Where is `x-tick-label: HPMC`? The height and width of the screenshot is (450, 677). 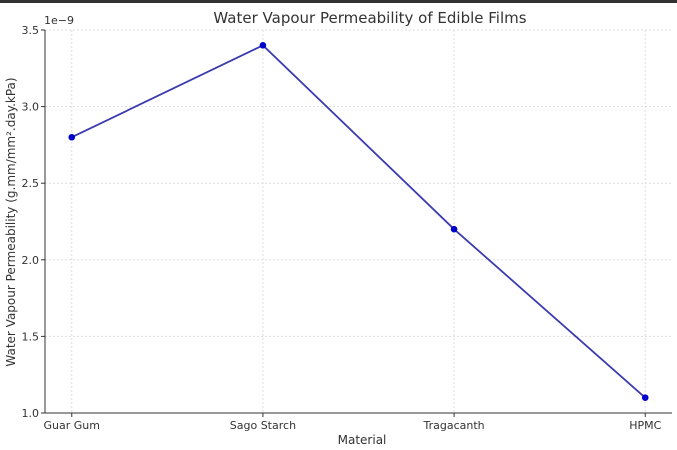 x-tick-label: HPMC is located at coordinates (645, 425).